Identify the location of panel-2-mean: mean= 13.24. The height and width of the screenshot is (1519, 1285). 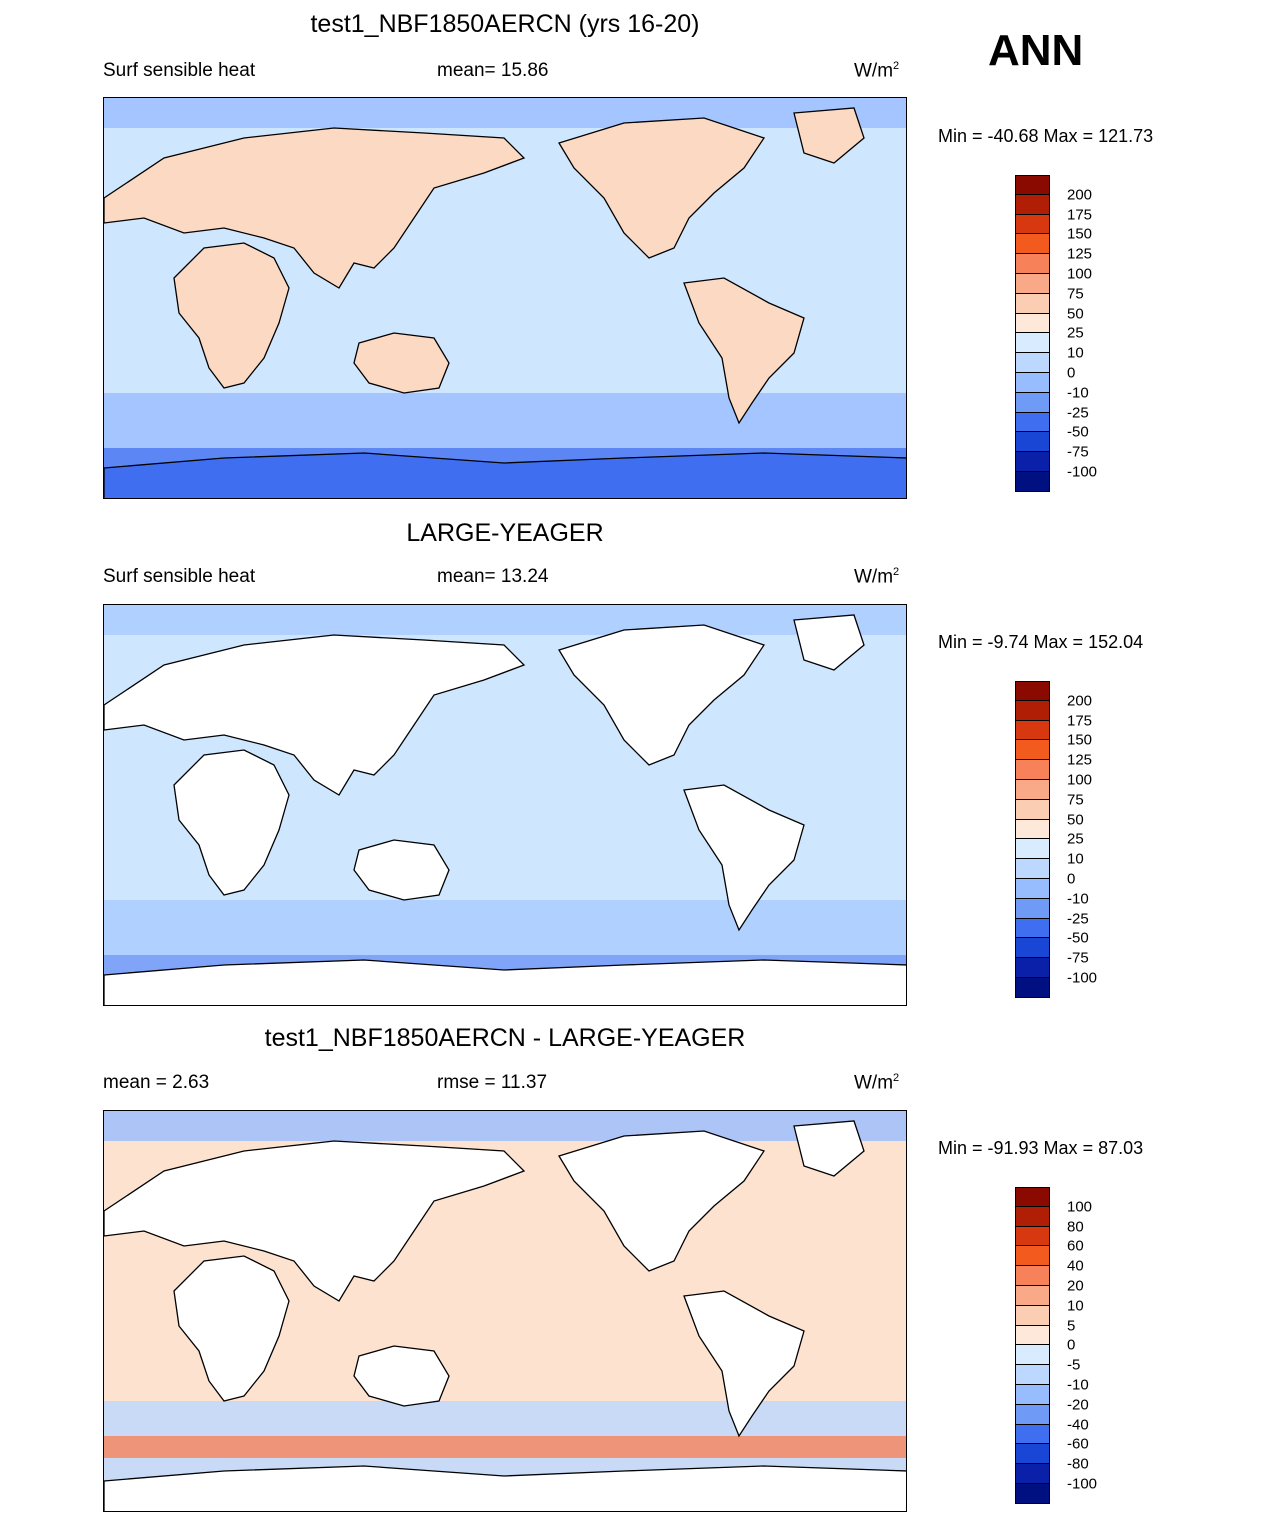
(493, 576).